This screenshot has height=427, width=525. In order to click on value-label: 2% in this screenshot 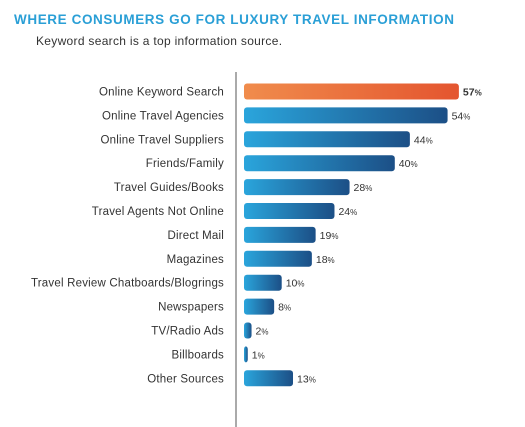, I will do `click(262, 332)`.